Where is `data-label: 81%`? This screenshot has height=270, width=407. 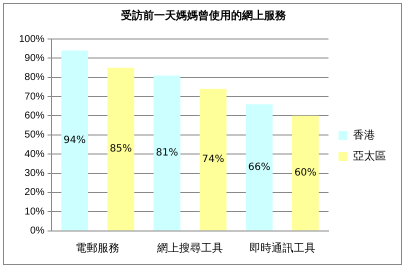 data-label: 81% is located at coordinates (167, 152).